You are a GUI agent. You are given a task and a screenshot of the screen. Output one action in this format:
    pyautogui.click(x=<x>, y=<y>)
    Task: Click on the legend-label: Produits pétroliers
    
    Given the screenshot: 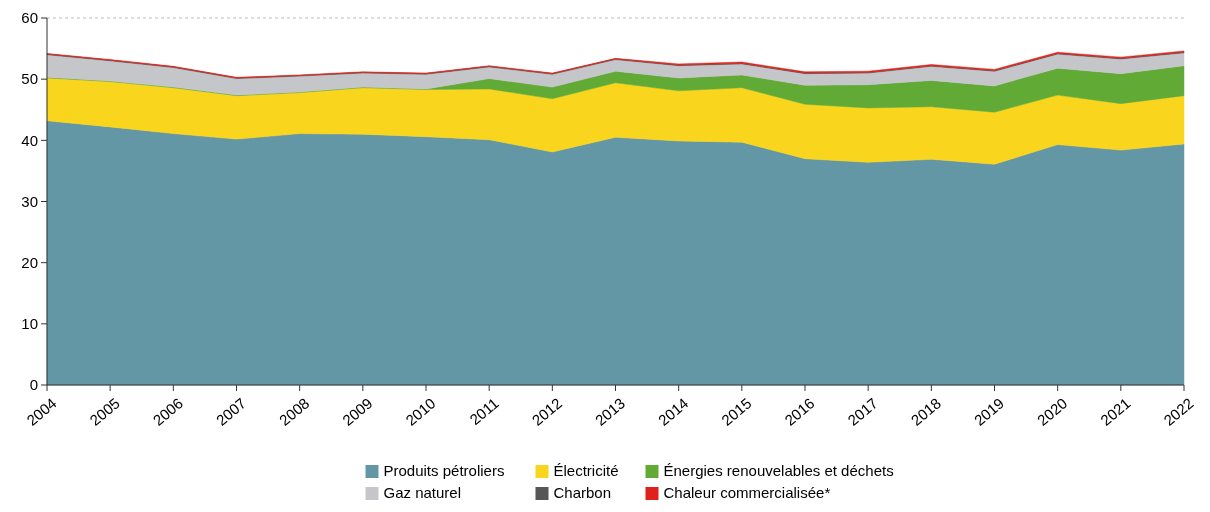 What is the action you would take?
    pyautogui.click(x=444, y=471)
    